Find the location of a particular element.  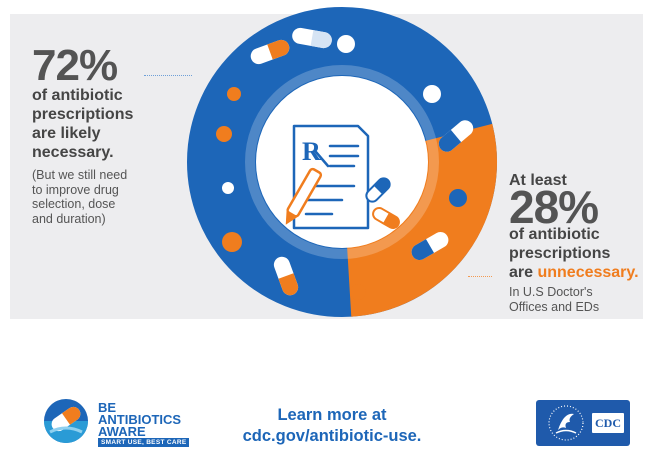

necessary-text-line: necessary. is located at coordinates (73, 152).